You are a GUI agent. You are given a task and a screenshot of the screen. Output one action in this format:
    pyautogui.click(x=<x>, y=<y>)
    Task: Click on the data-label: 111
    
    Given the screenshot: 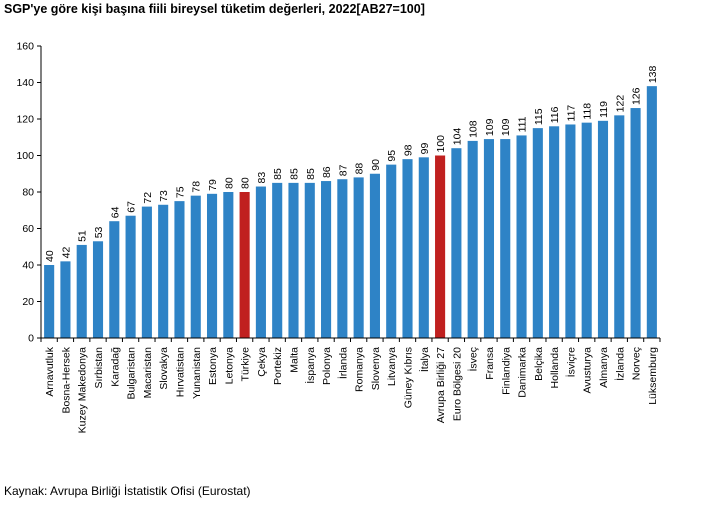 What is the action you would take?
    pyautogui.click(x=523, y=124)
    